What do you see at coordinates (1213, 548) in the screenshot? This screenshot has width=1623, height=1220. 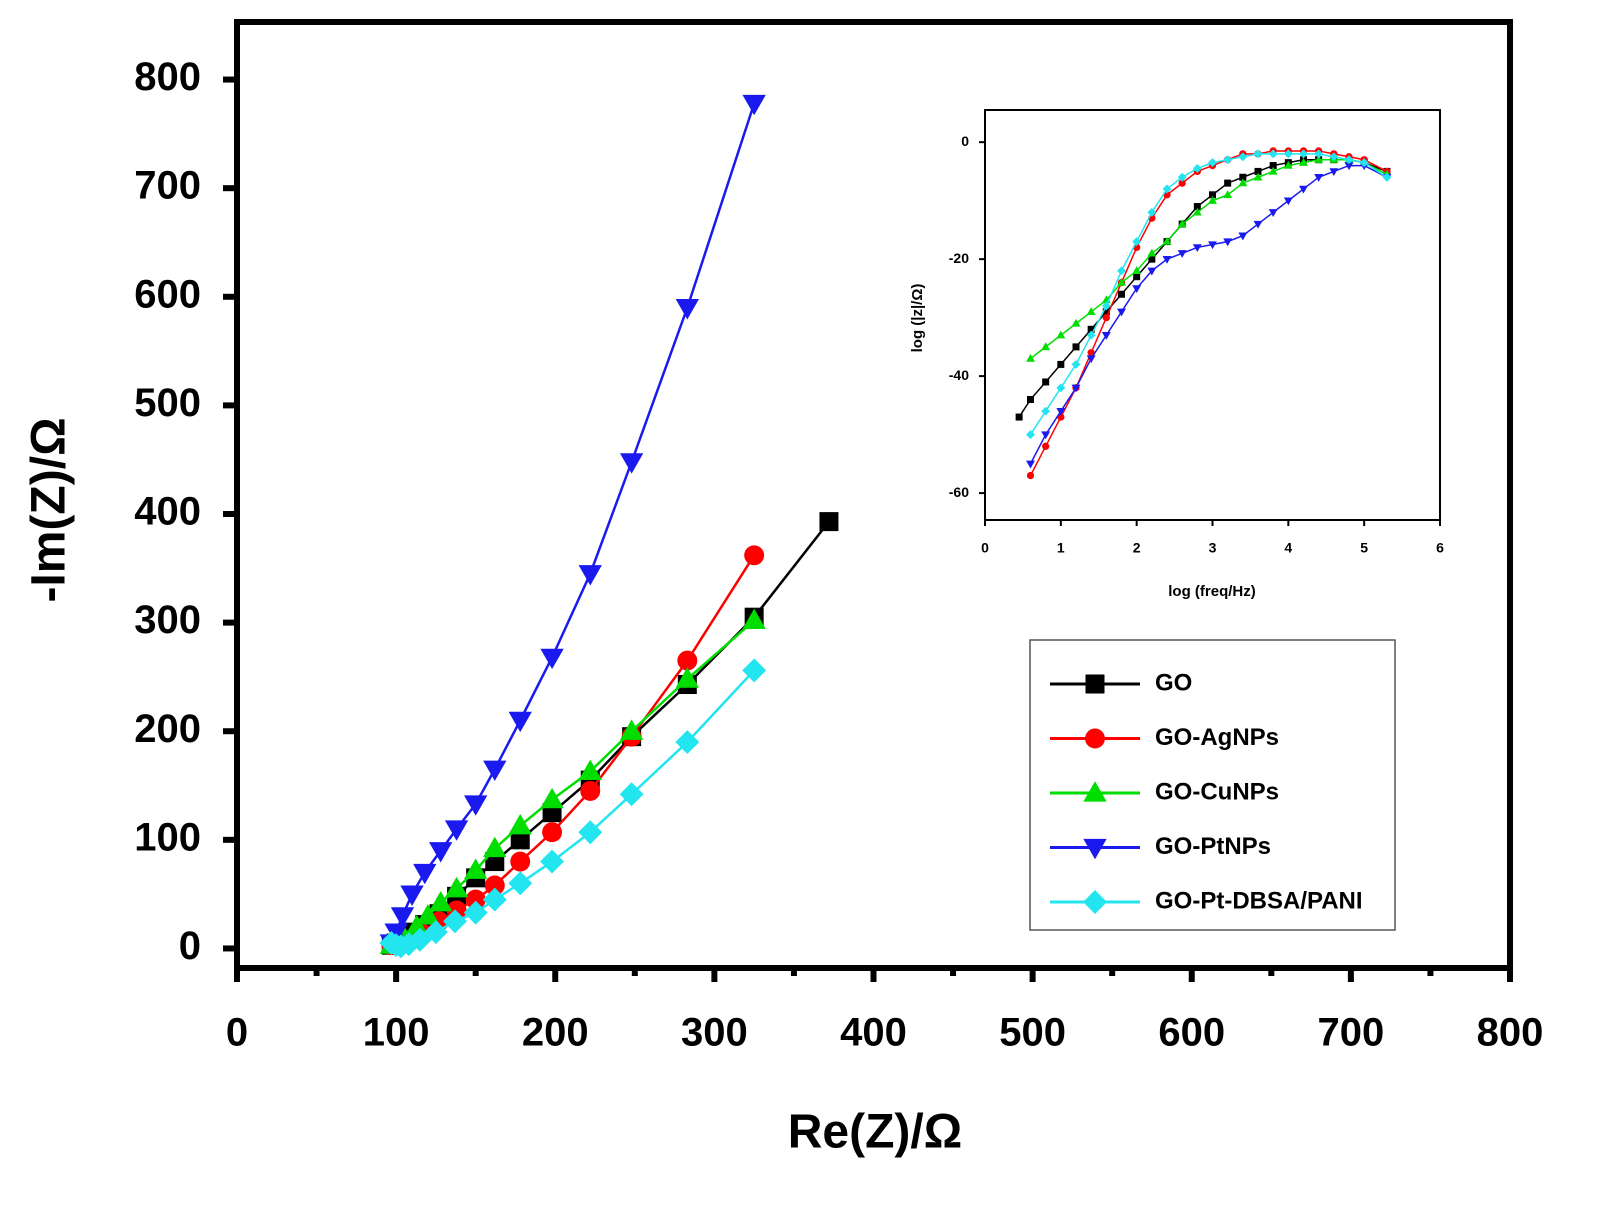 I see `x-tick-label: 3` at bounding box center [1213, 548].